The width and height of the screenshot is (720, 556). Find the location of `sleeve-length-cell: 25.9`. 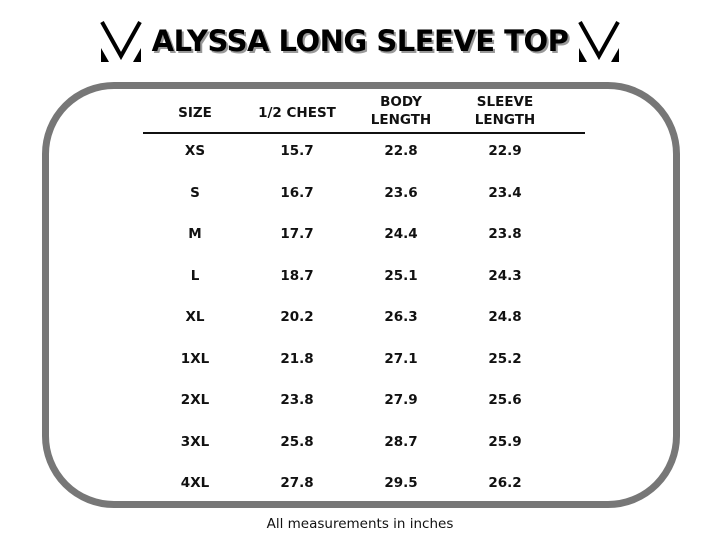

sleeve-length-cell: 25.9 is located at coordinates (505, 441).